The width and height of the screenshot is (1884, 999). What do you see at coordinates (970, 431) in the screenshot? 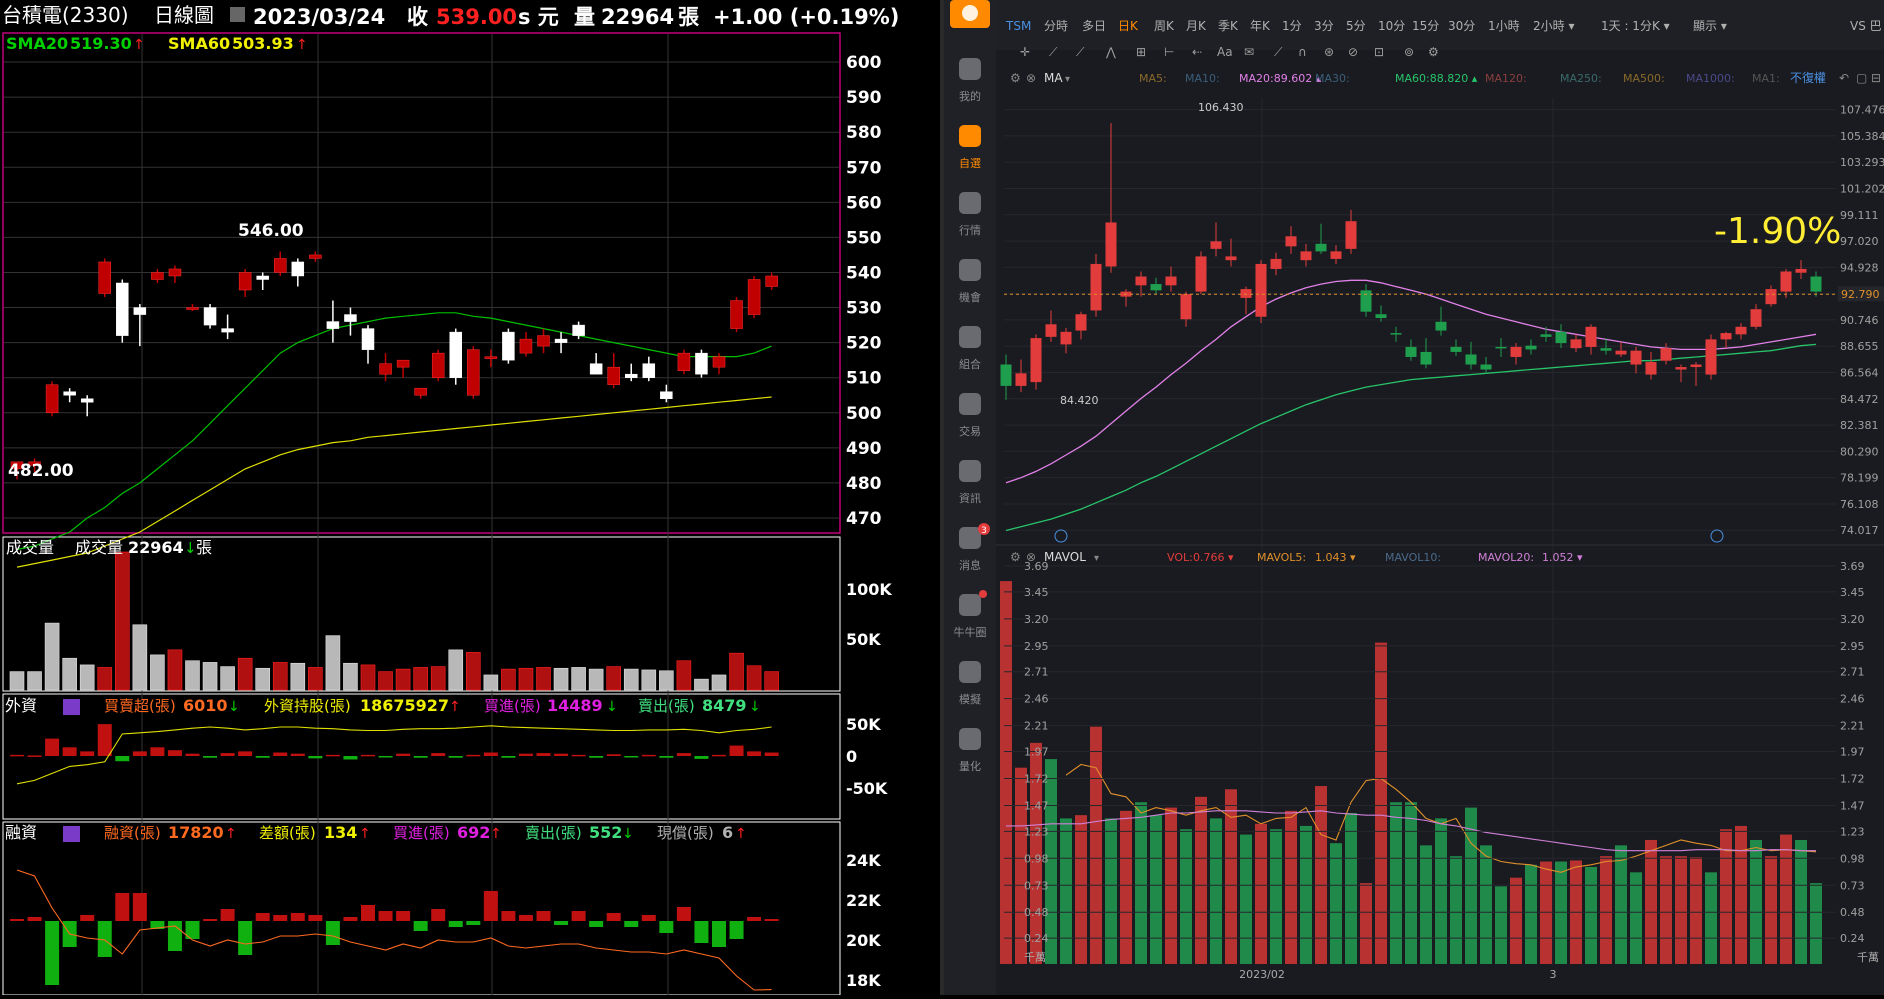
I see `sidebar-item-label: 交易` at bounding box center [970, 431].